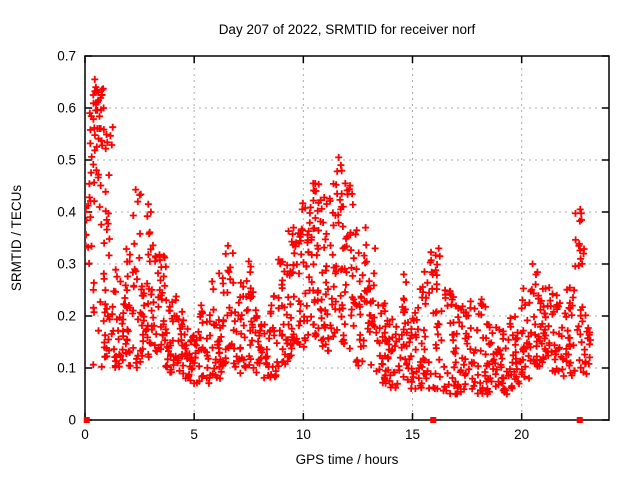  Describe the element at coordinates (303, 434) in the screenshot. I see `x-tick-label: 10` at that location.